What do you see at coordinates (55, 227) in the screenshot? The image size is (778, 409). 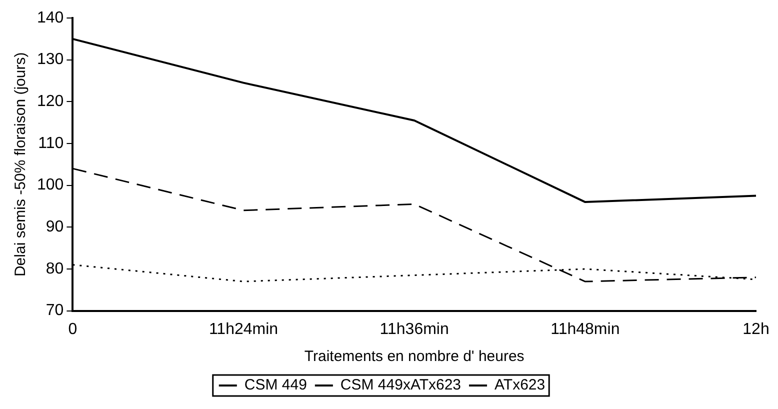 I see `y-tick-label: 90` at bounding box center [55, 227].